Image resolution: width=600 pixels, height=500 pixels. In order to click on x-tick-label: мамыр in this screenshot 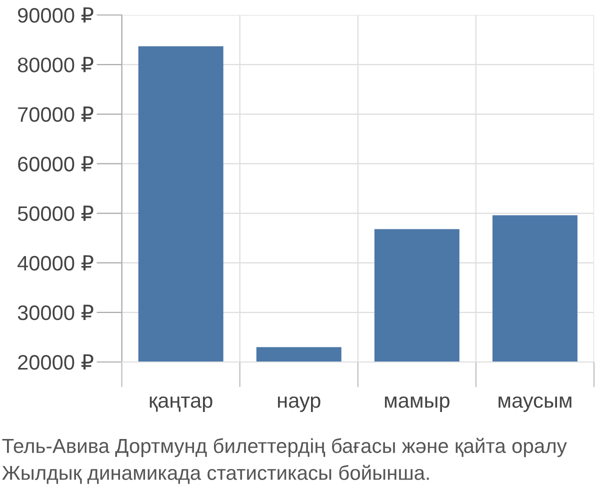, I will do `click(417, 404)`.